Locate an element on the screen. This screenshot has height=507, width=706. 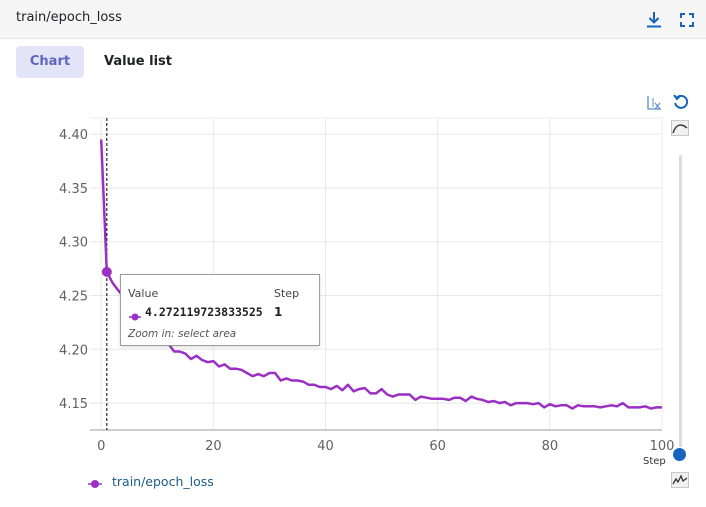
y-tick-label: 4.40 is located at coordinates (73, 135).